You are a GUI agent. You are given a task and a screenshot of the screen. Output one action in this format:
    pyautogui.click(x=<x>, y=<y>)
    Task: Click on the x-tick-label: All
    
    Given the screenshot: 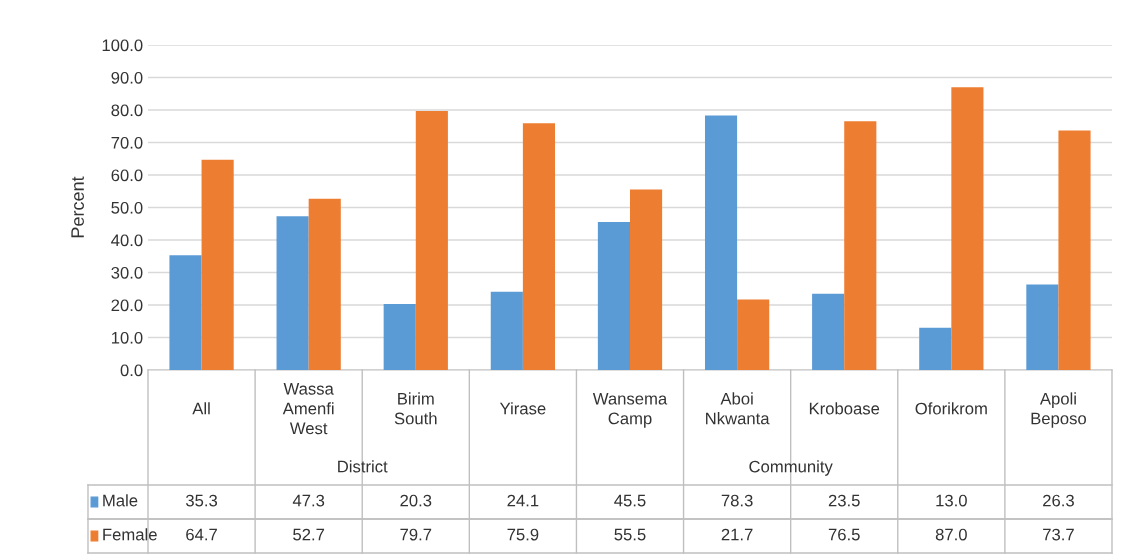 What is the action you would take?
    pyautogui.click(x=201, y=408)
    